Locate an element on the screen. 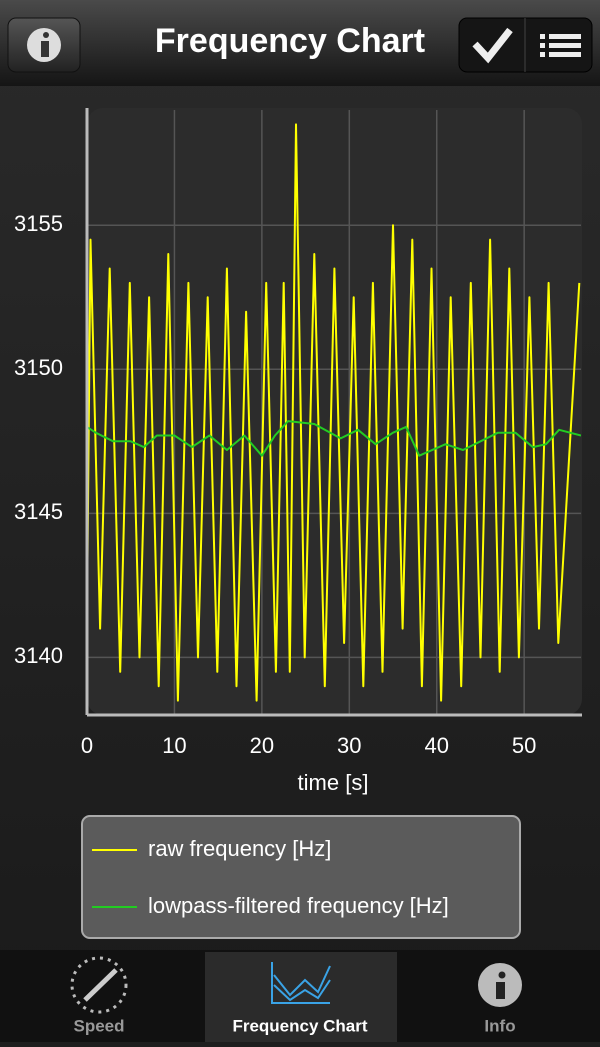  chart-icon is located at coordinates (301, 983).